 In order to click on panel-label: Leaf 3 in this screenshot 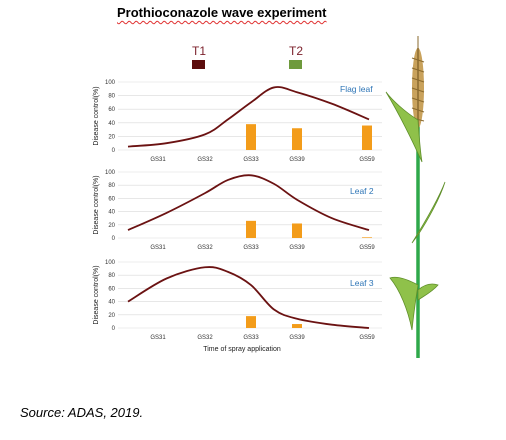, I will do `click(362, 283)`.